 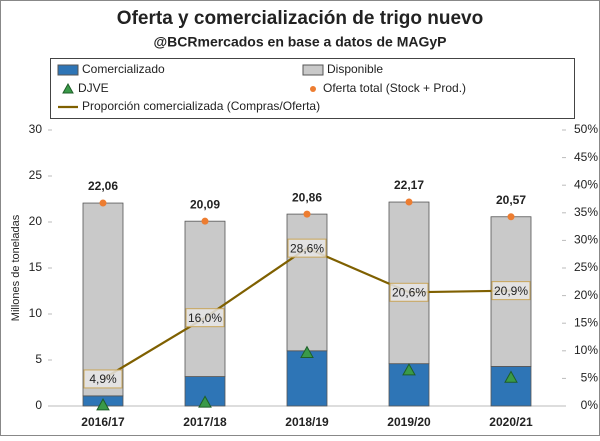 I want to click on y2-tick-label: 35%, so click(x=586, y=212).